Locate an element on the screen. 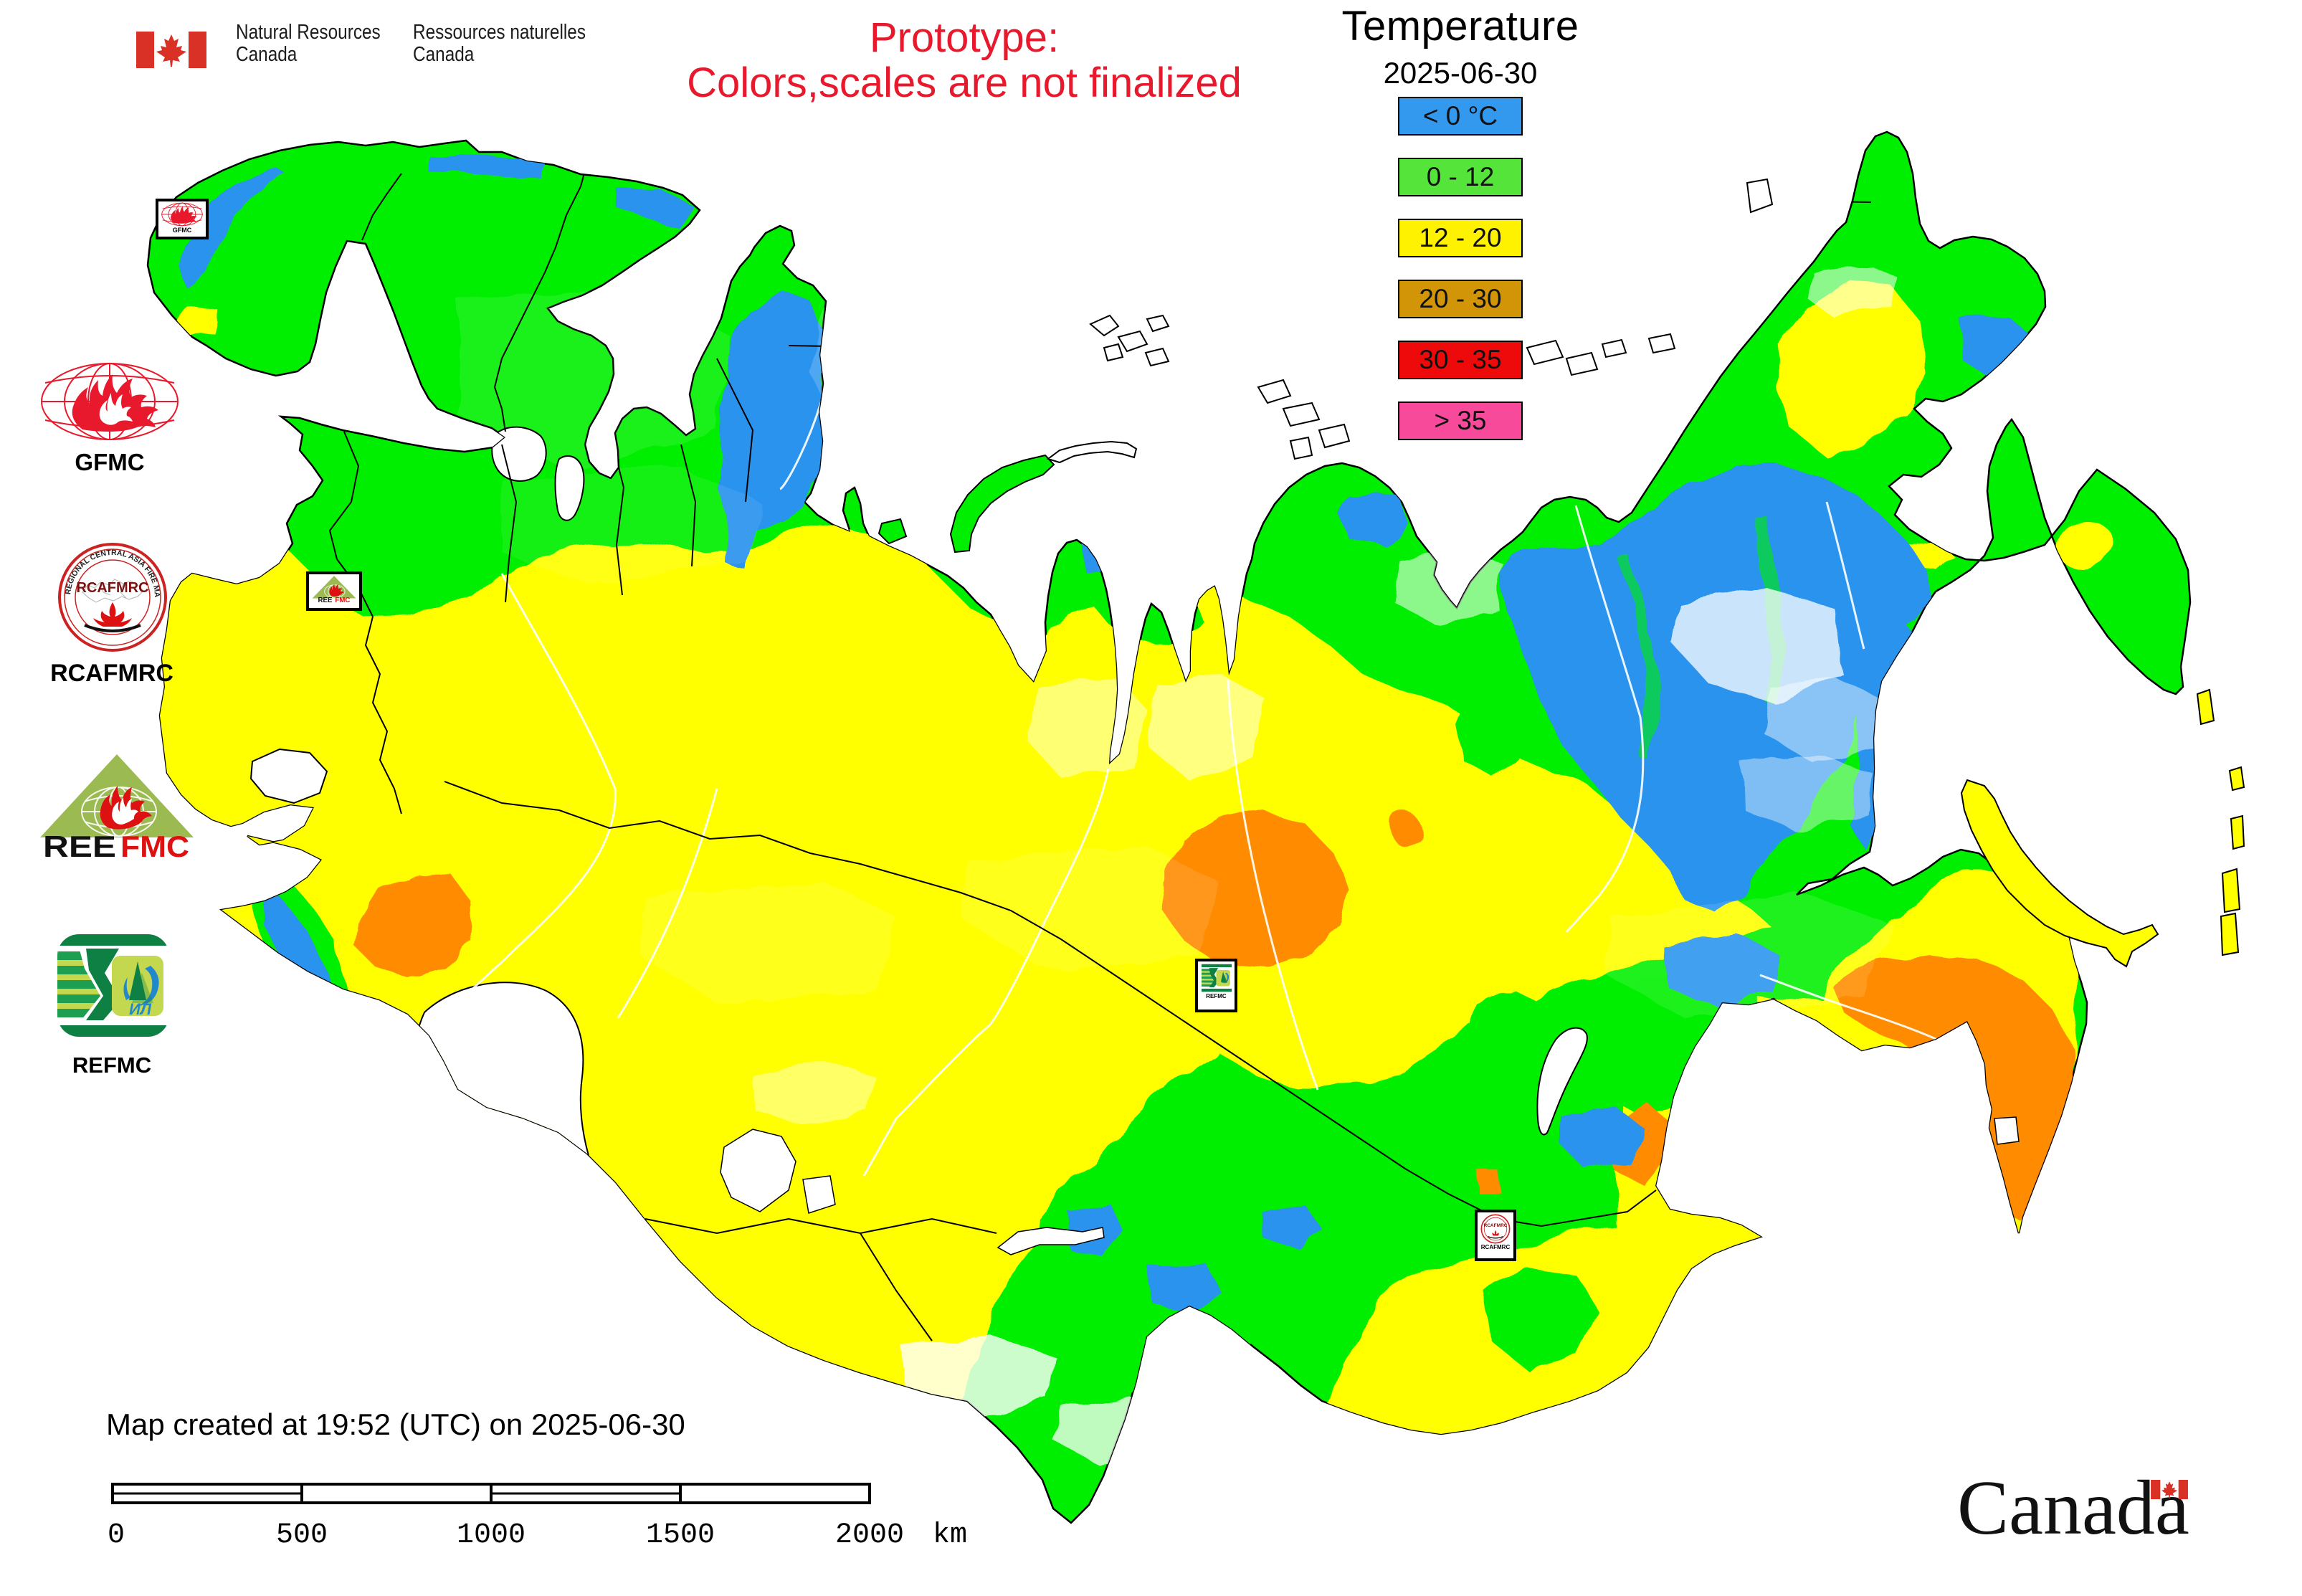  svg-text: 1000 is located at coordinates (491, 1532).